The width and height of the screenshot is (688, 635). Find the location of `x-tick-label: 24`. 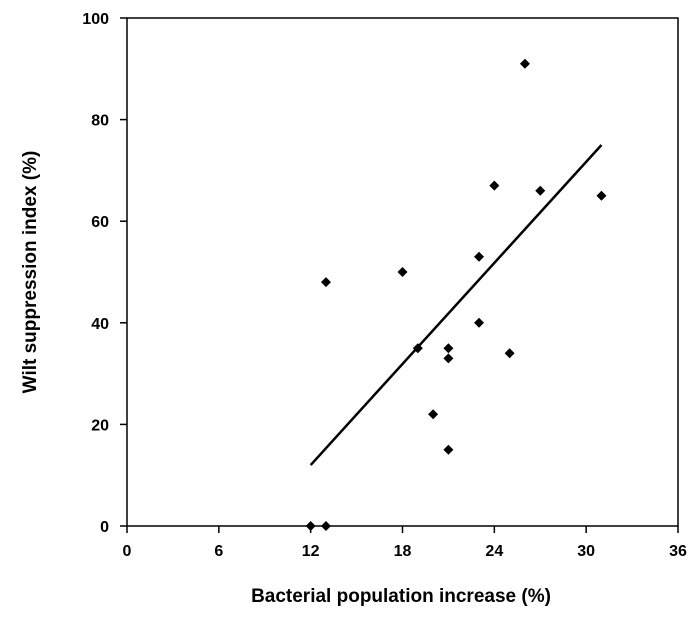

x-tick-label: 24 is located at coordinates (494, 551).